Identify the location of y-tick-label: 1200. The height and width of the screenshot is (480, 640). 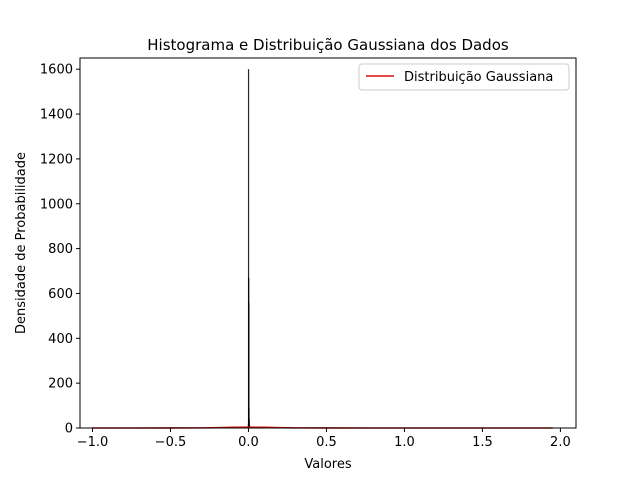
(56, 159).